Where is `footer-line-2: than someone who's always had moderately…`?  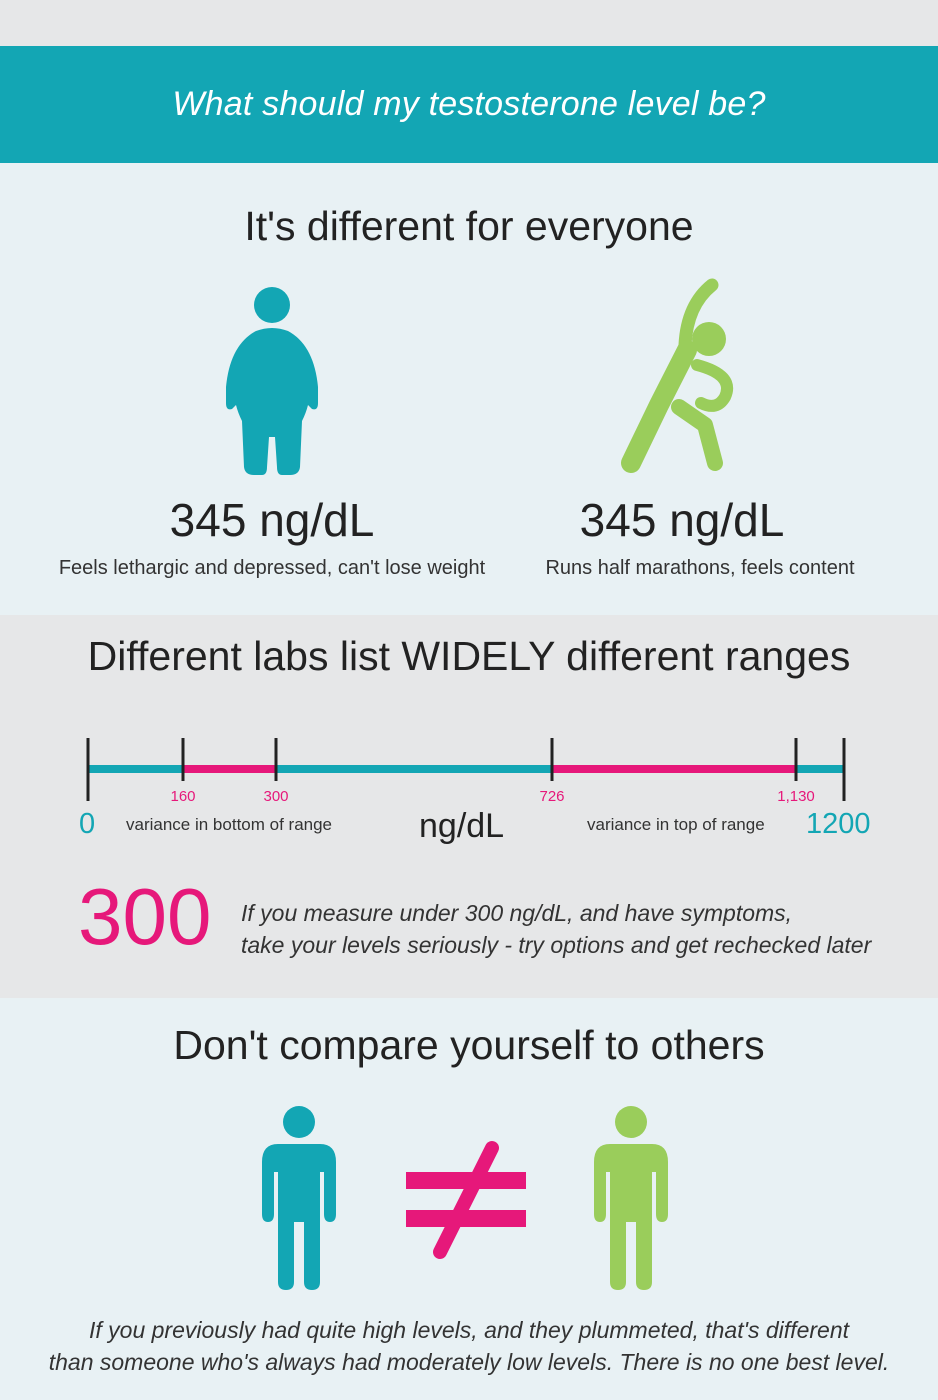 footer-line-2: than someone who's always had moderately… is located at coordinates (469, 1362).